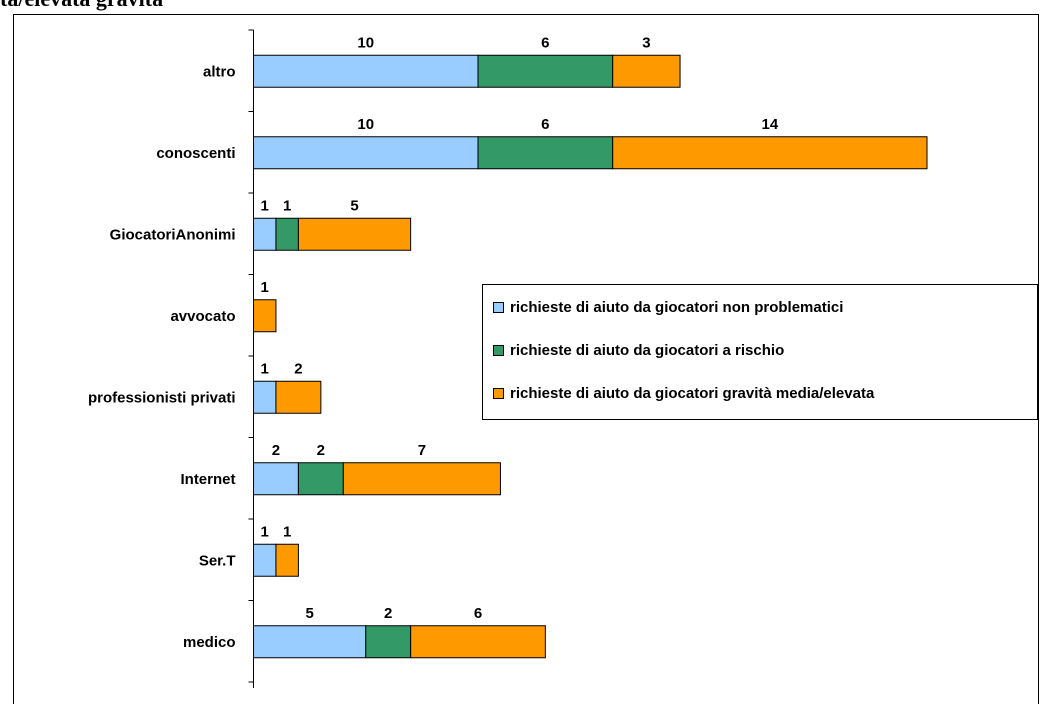  Describe the element at coordinates (298, 368) in the screenshot. I see `data-label-professionisti-privati-series-3: 2` at that location.